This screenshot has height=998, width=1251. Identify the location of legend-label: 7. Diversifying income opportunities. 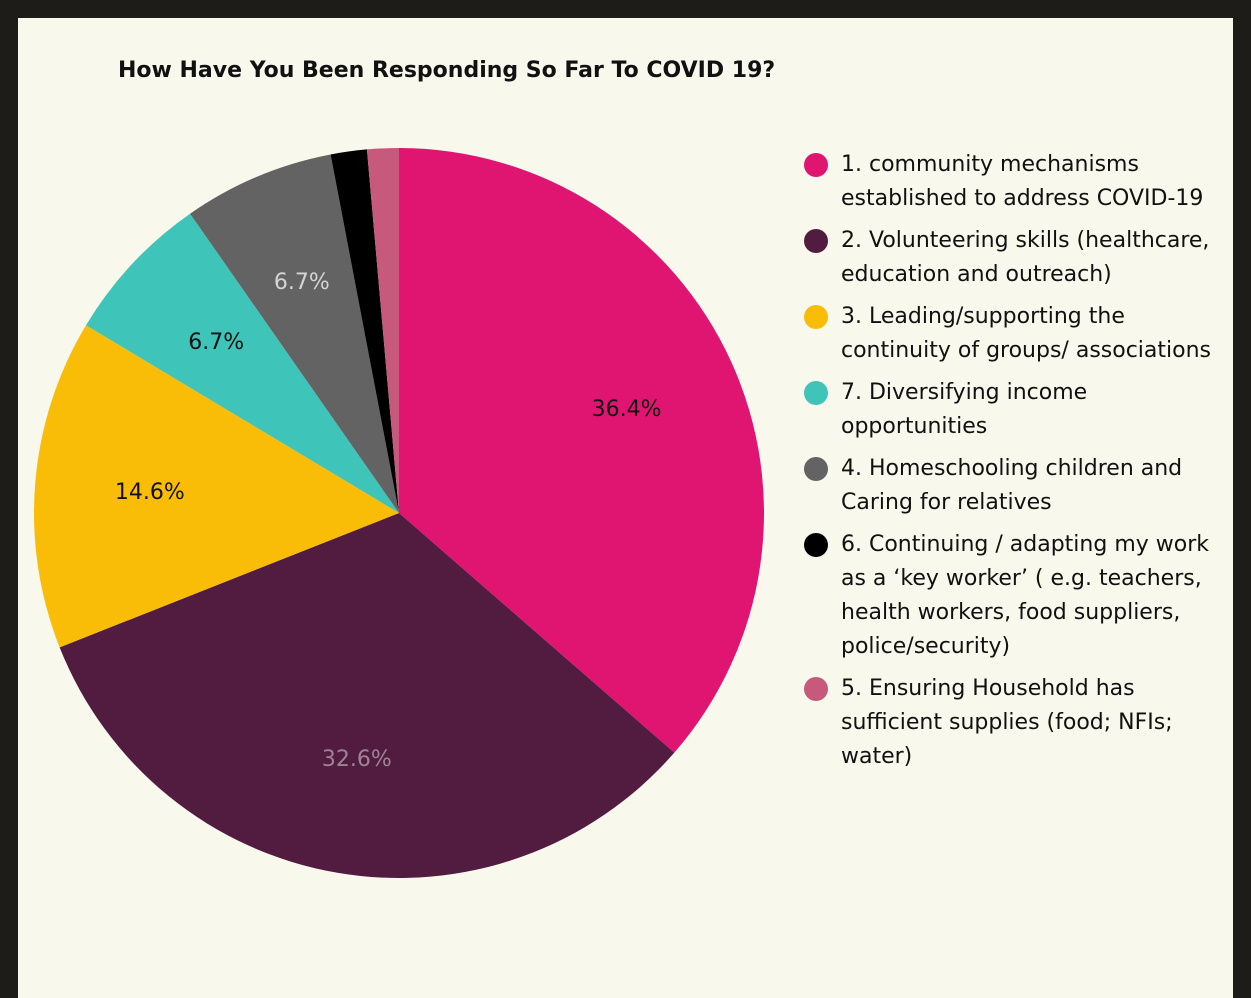
(964, 409).